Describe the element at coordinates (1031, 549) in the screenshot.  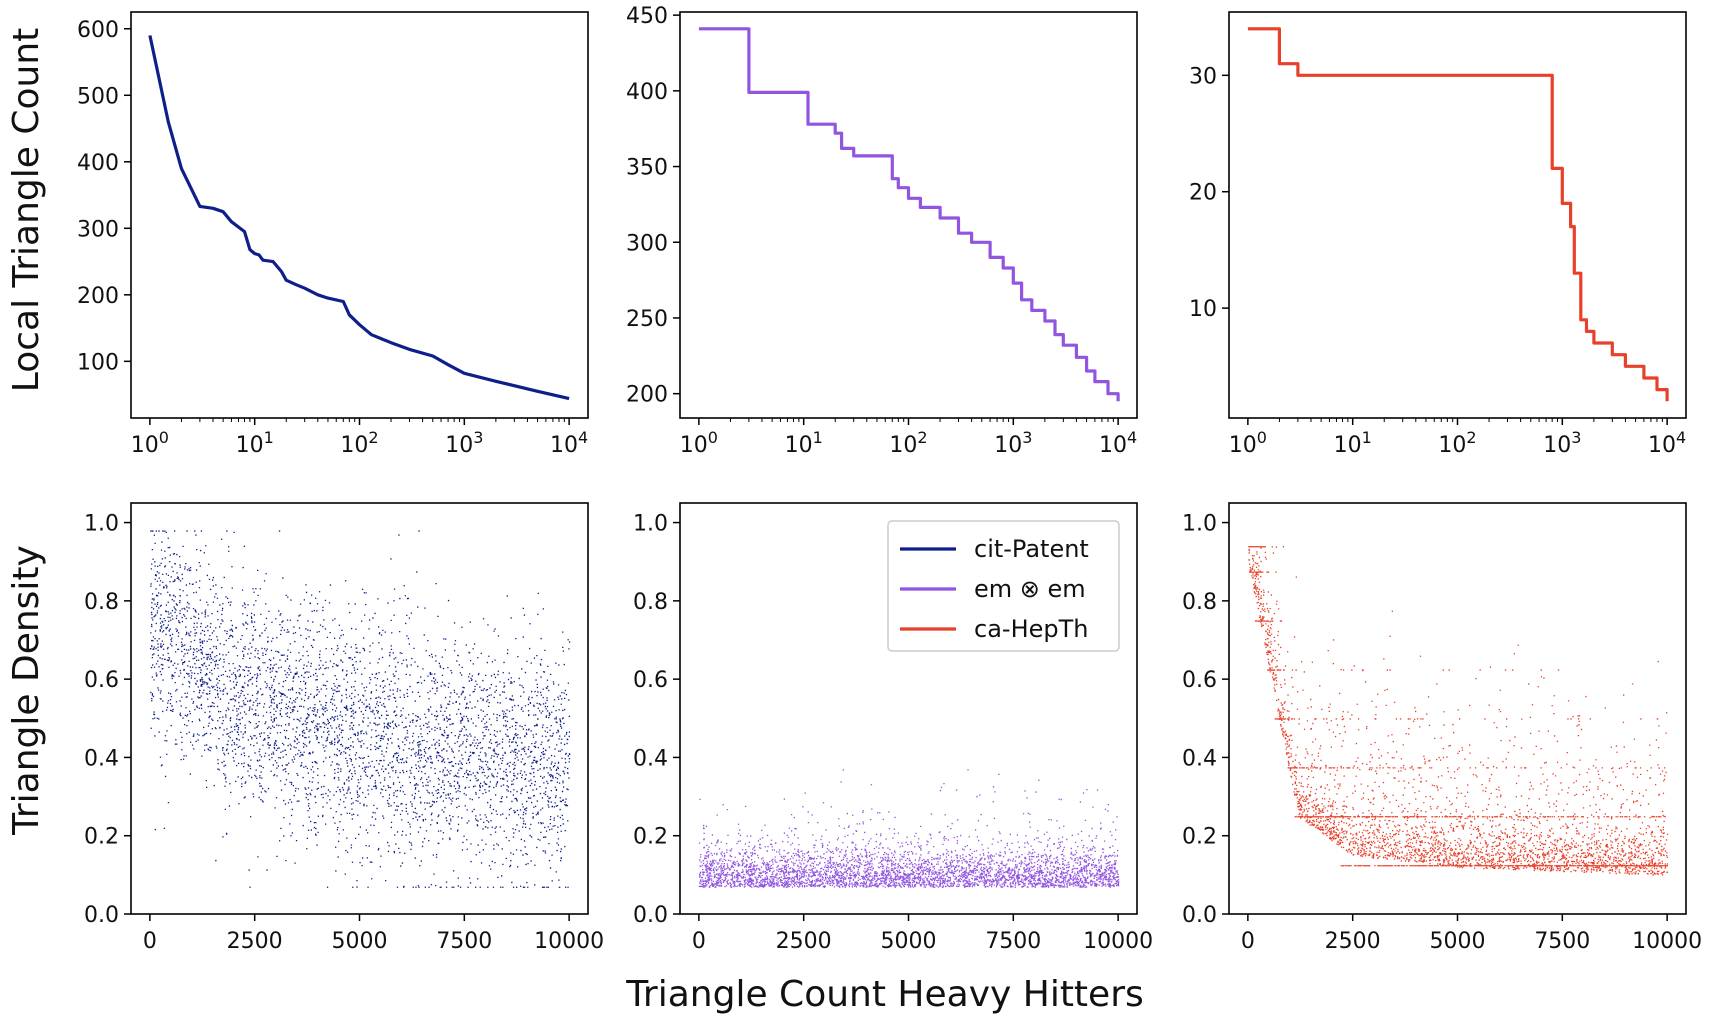
I see `legend-label: cit-Patent` at that location.